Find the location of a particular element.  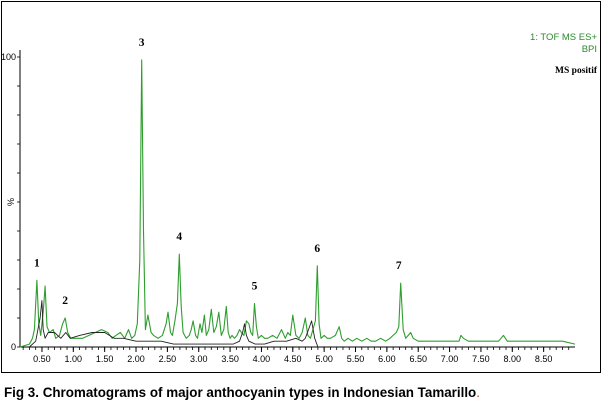

y-tick-label-max: 100 is located at coordinates (9, 57).